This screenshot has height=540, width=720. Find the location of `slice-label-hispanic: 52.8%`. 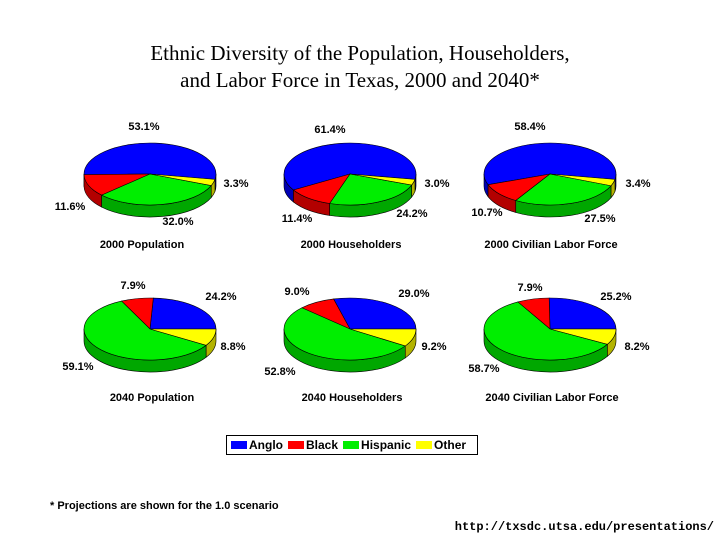

slice-label-hispanic: 52.8% is located at coordinates (279, 372).